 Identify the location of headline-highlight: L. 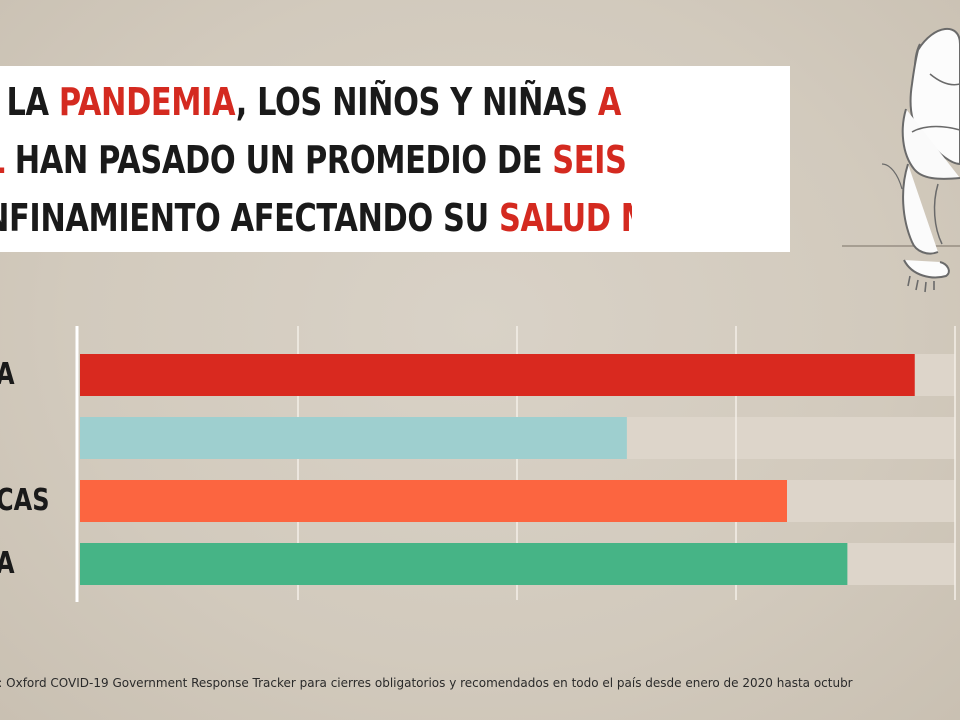
(2, 160).